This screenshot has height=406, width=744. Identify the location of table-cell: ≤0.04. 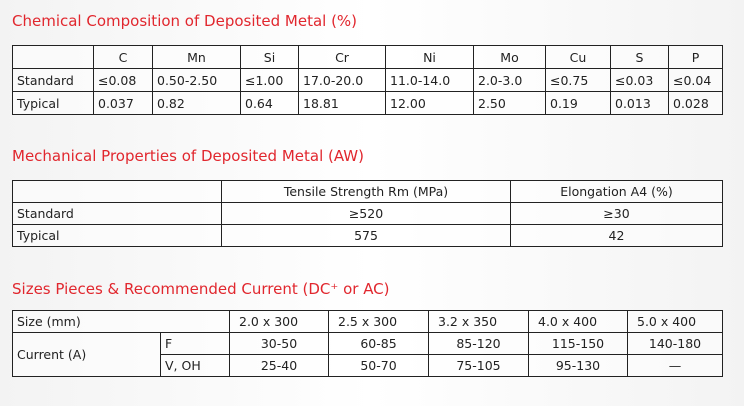
(695, 80).